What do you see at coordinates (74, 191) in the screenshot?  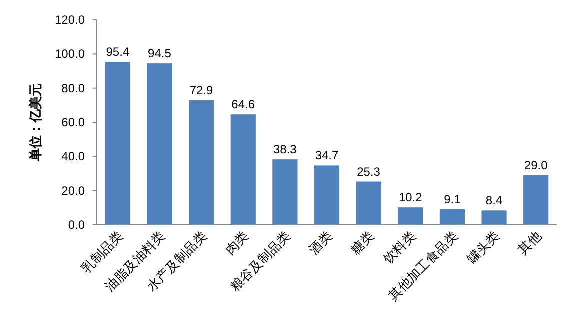 I see `y-tick-label: 20.0` at bounding box center [74, 191].